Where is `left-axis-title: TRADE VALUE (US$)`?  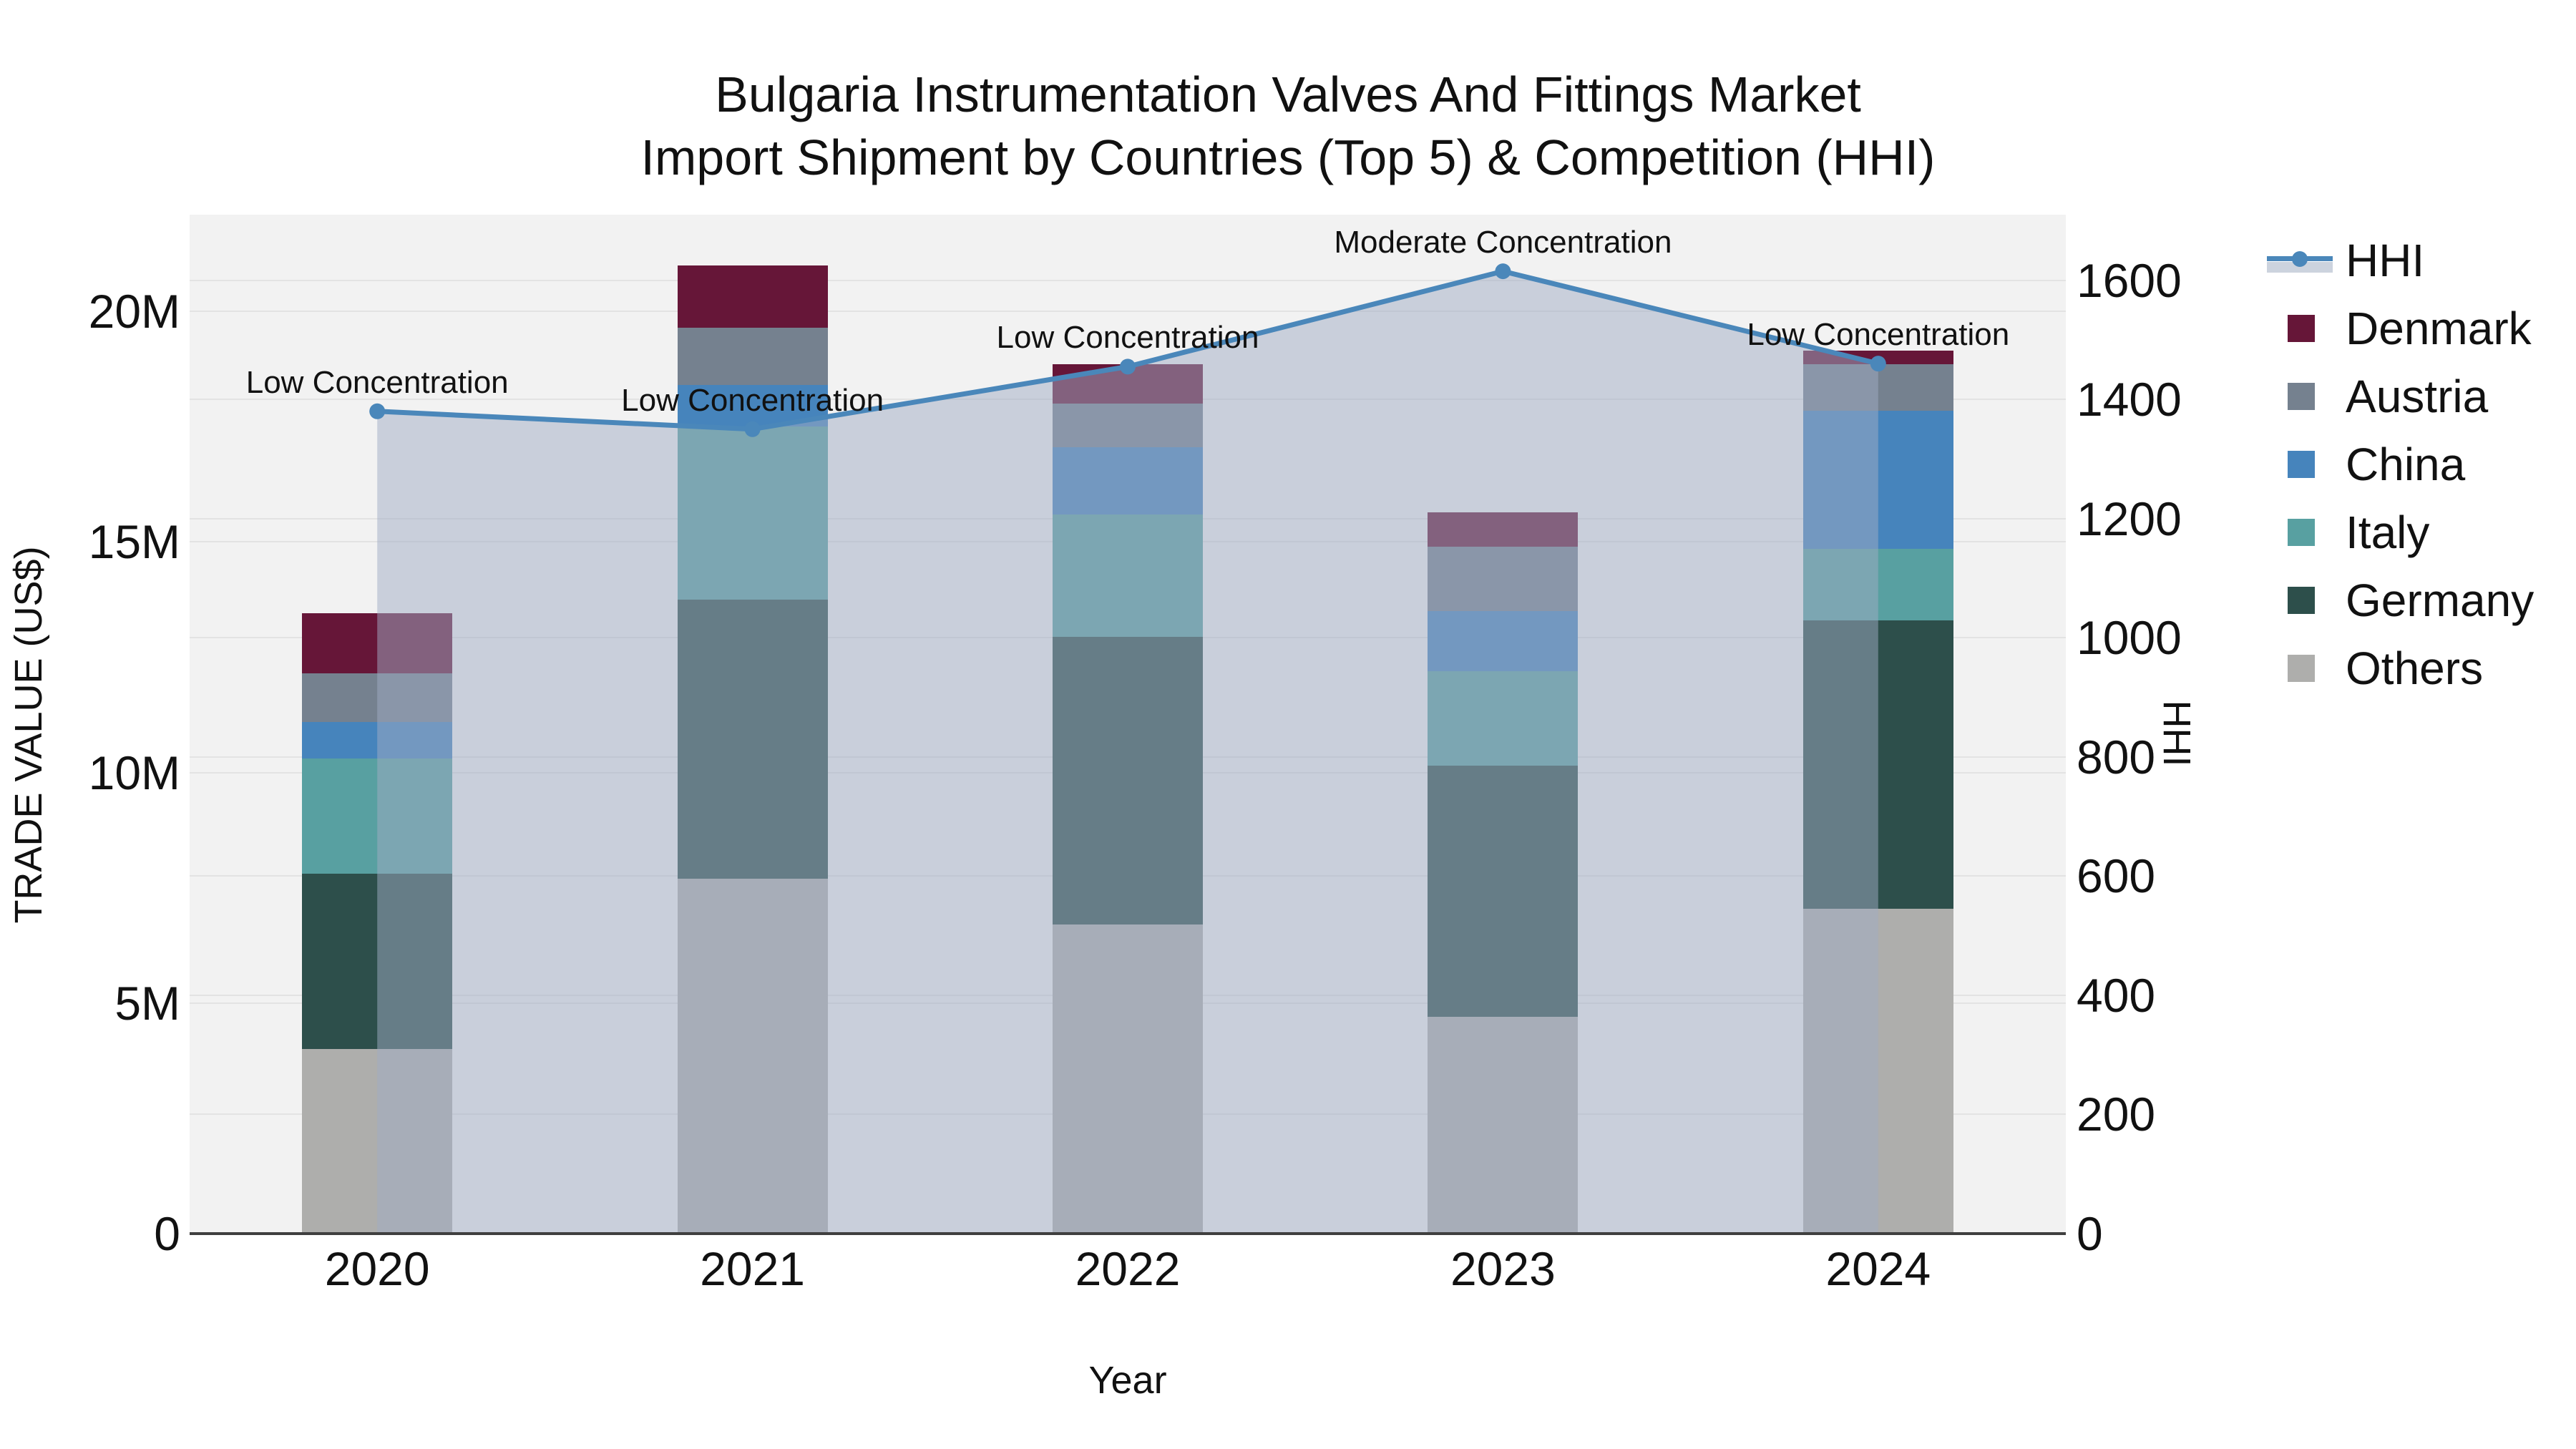
left-axis-title: TRADE VALUE (US$) is located at coordinates (28, 735).